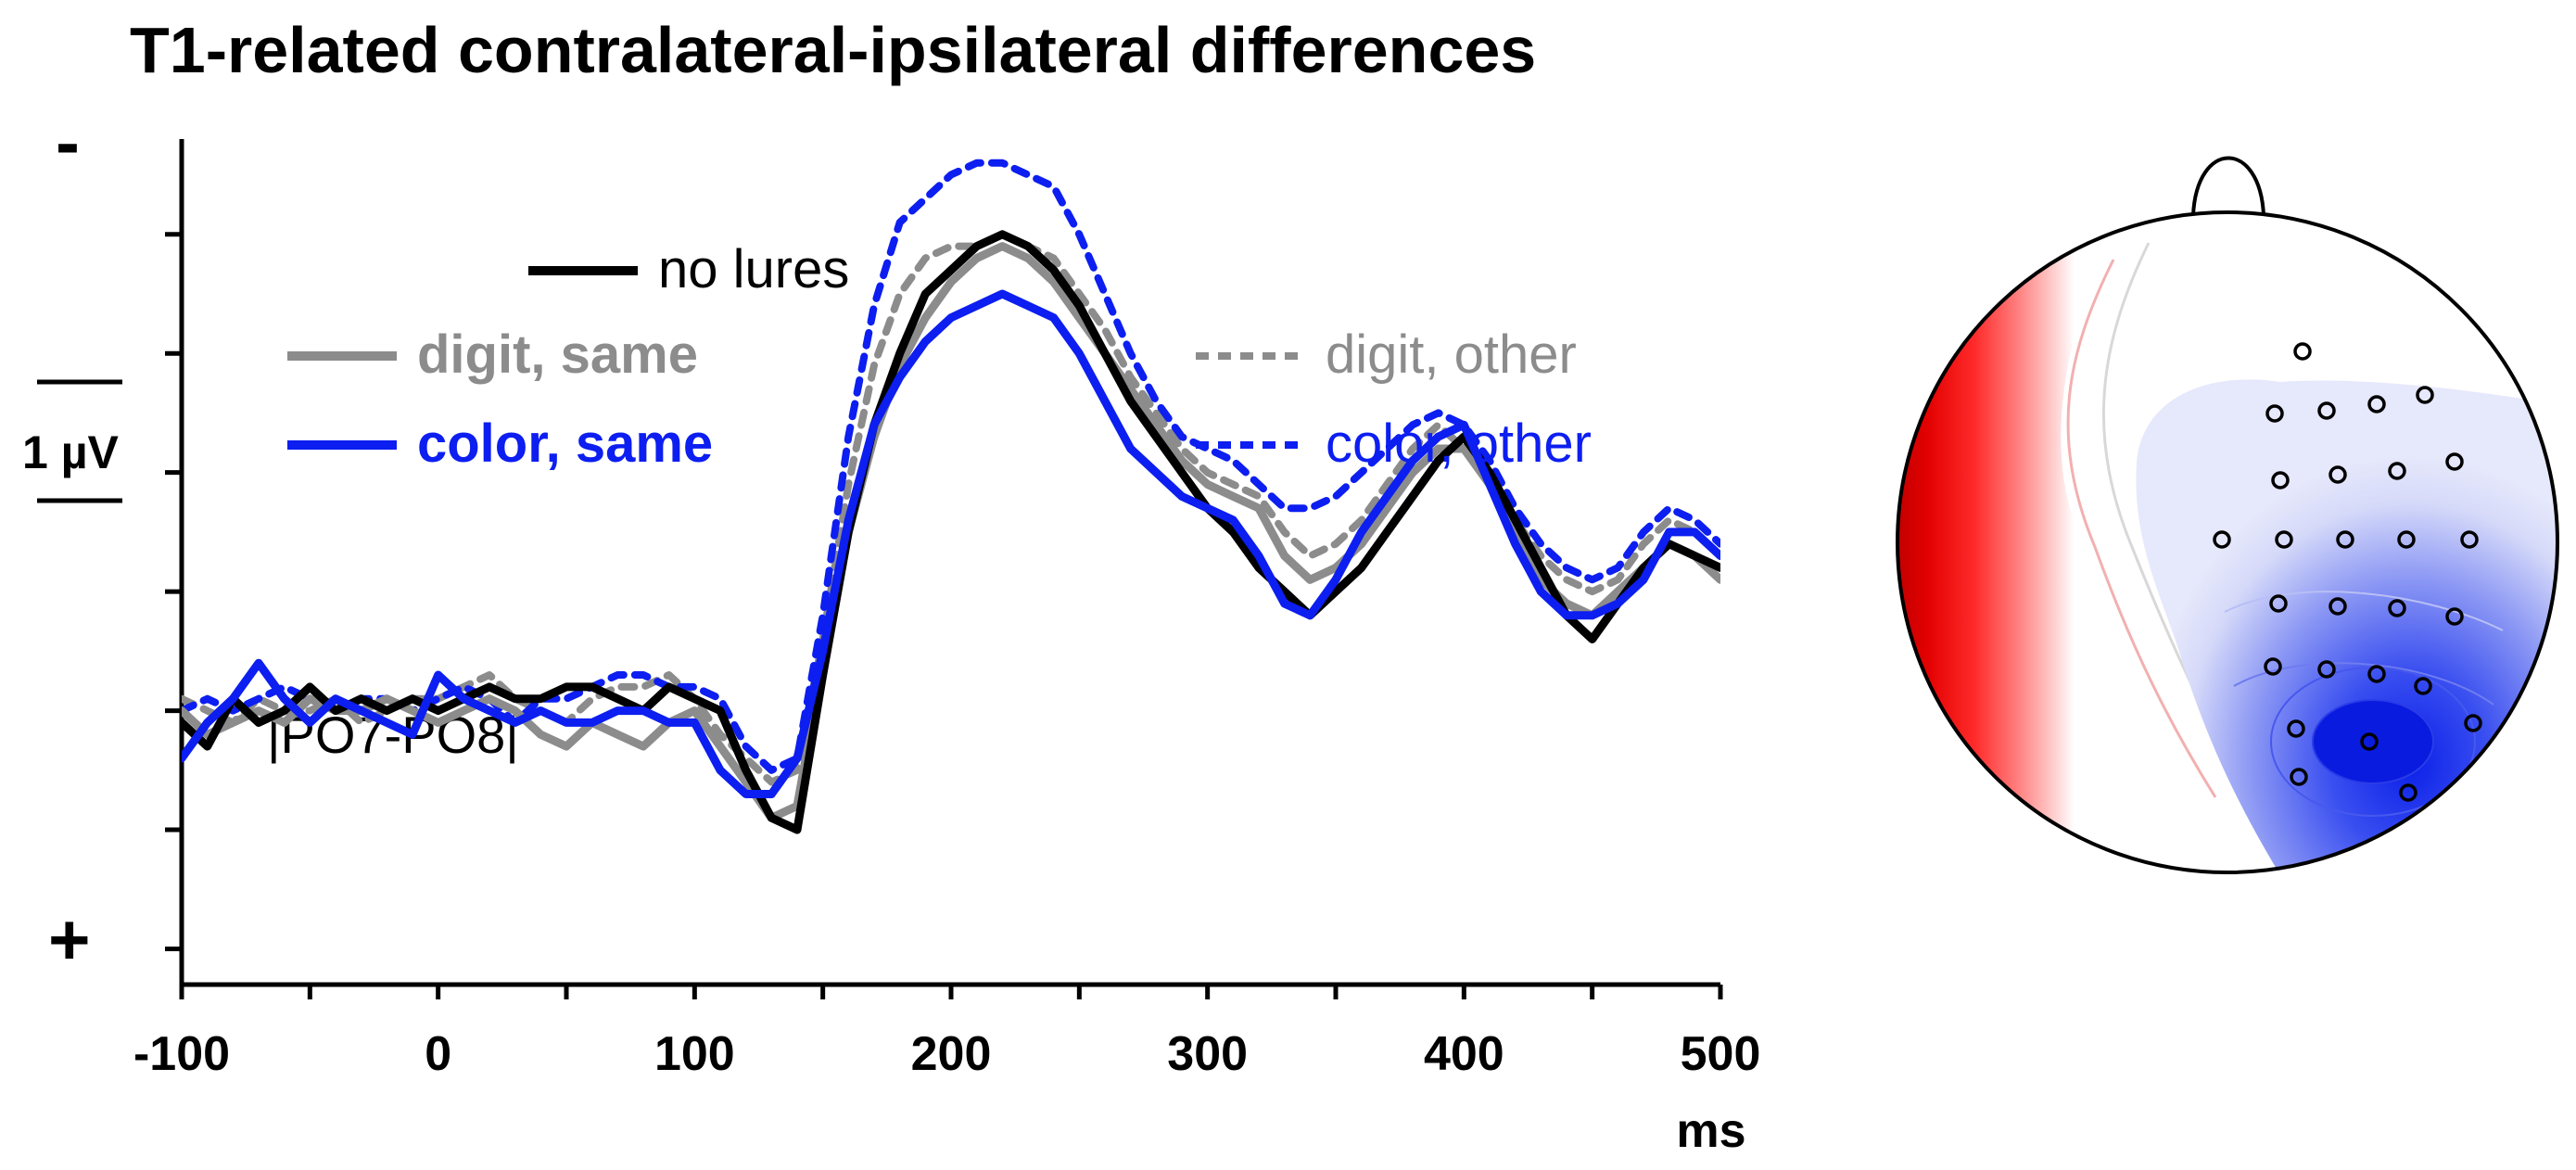  Describe the element at coordinates (951, 1054) in the screenshot. I see `x-tick-label: 200` at that location.